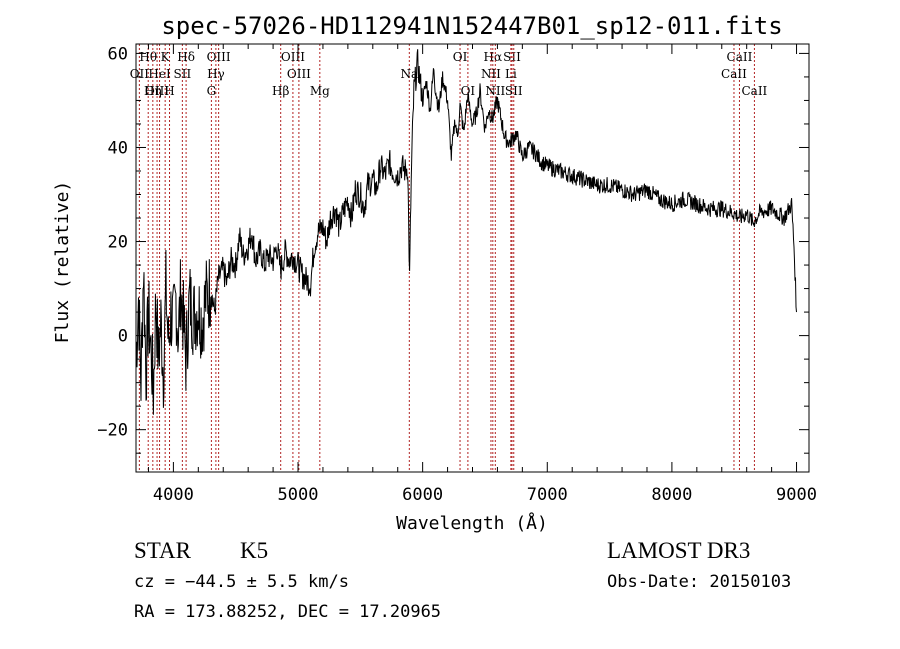 The height and width of the screenshot is (649, 900). What do you see at coordinates (512, 57) in the screenshot?
I see `line-marker-label-22: SII` at bounding box center [512, 57].